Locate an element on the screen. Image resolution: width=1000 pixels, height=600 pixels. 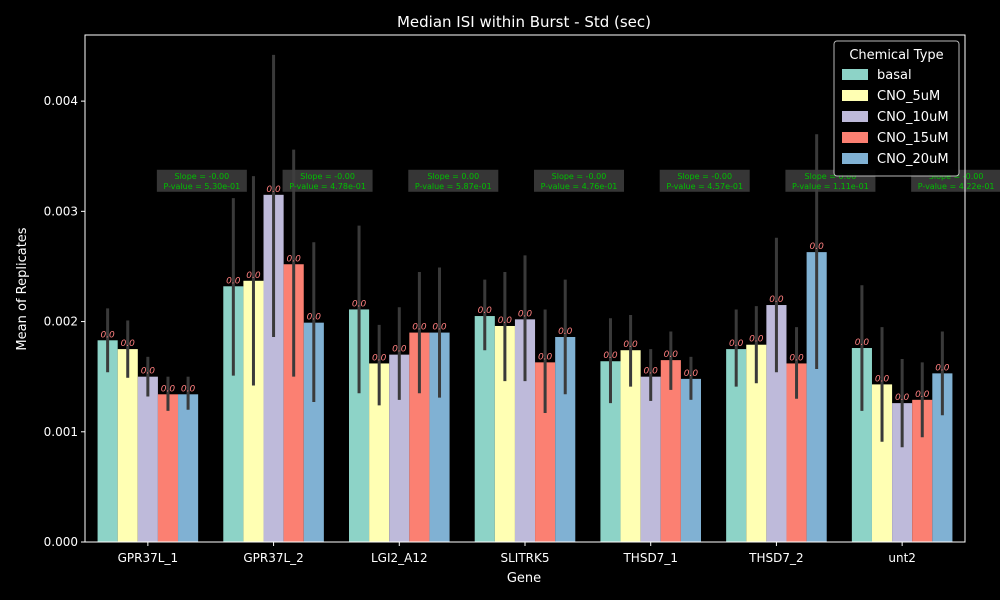
annotation-pvalue: P-value = 4.57e-01 is located at coordinates (704, 186).